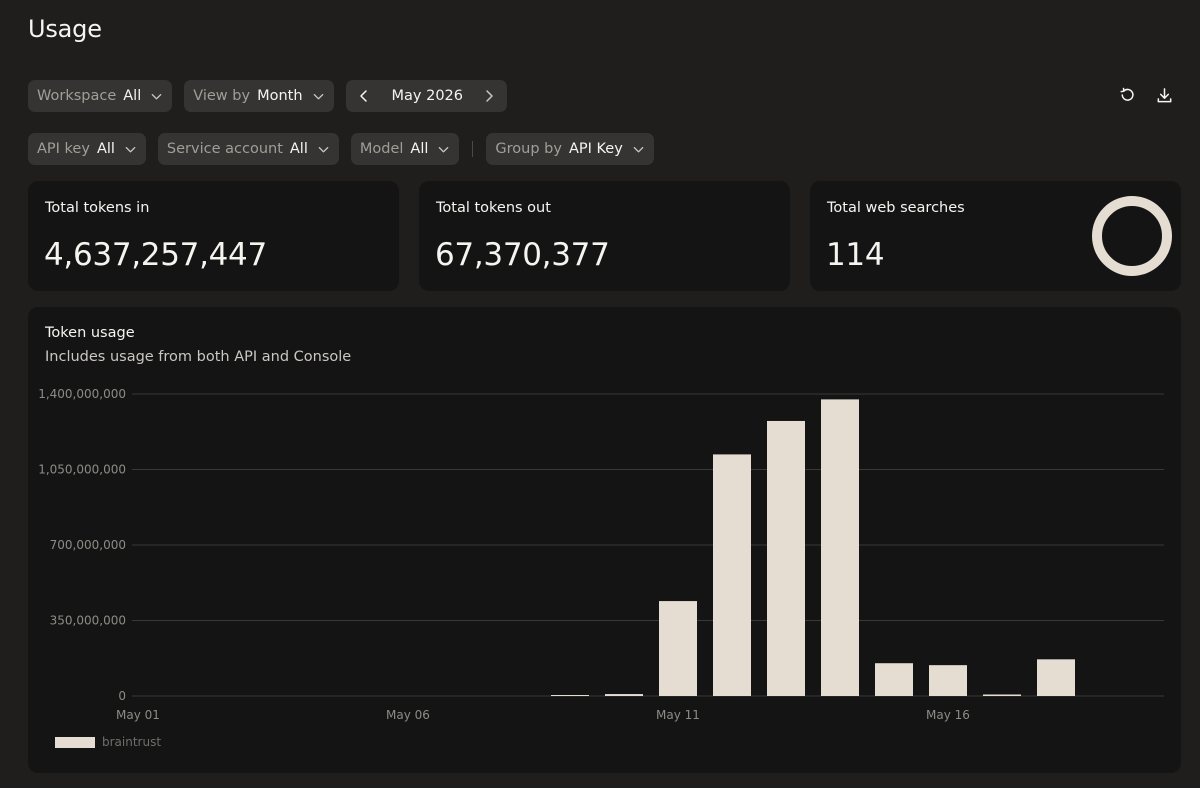  I want to click on page-title: Usage, so click(65, 29).